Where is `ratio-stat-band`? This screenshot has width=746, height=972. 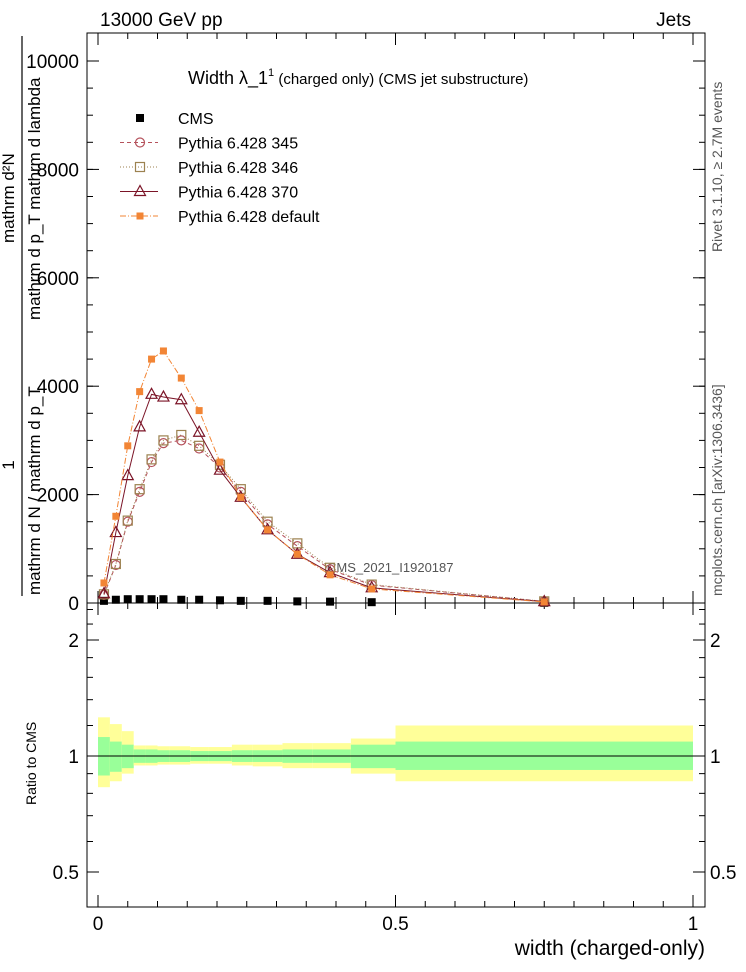 ratio-stat-band is located at coordinates (115, 756).